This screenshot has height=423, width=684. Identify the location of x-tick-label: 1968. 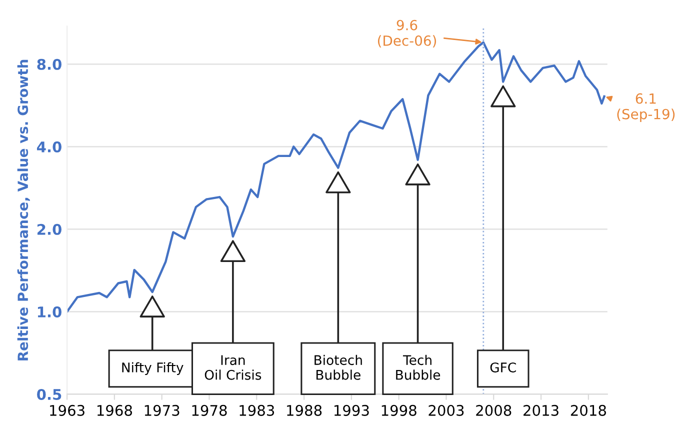
(114, 410).